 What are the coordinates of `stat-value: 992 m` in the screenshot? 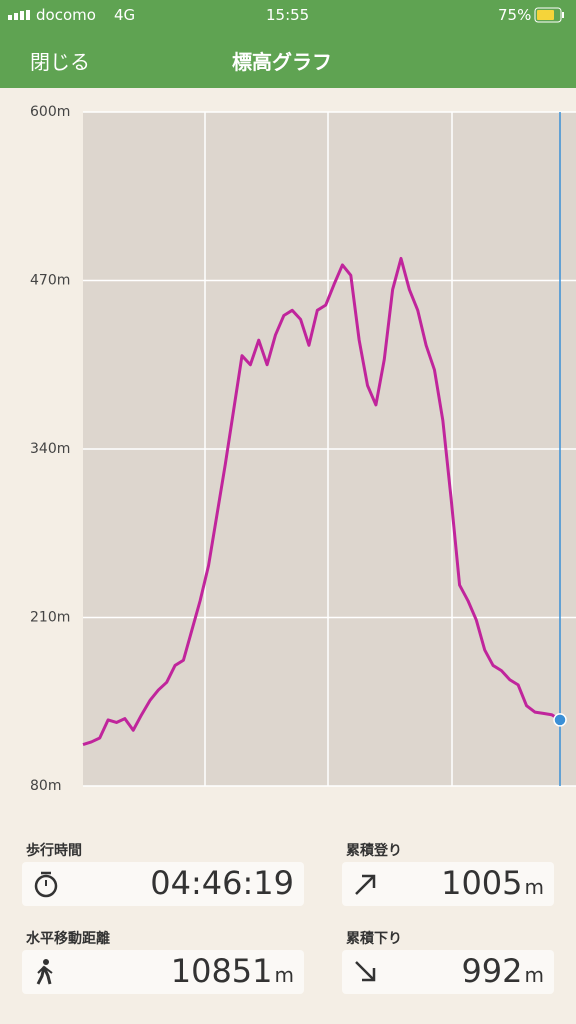 It's located at (502, 971).